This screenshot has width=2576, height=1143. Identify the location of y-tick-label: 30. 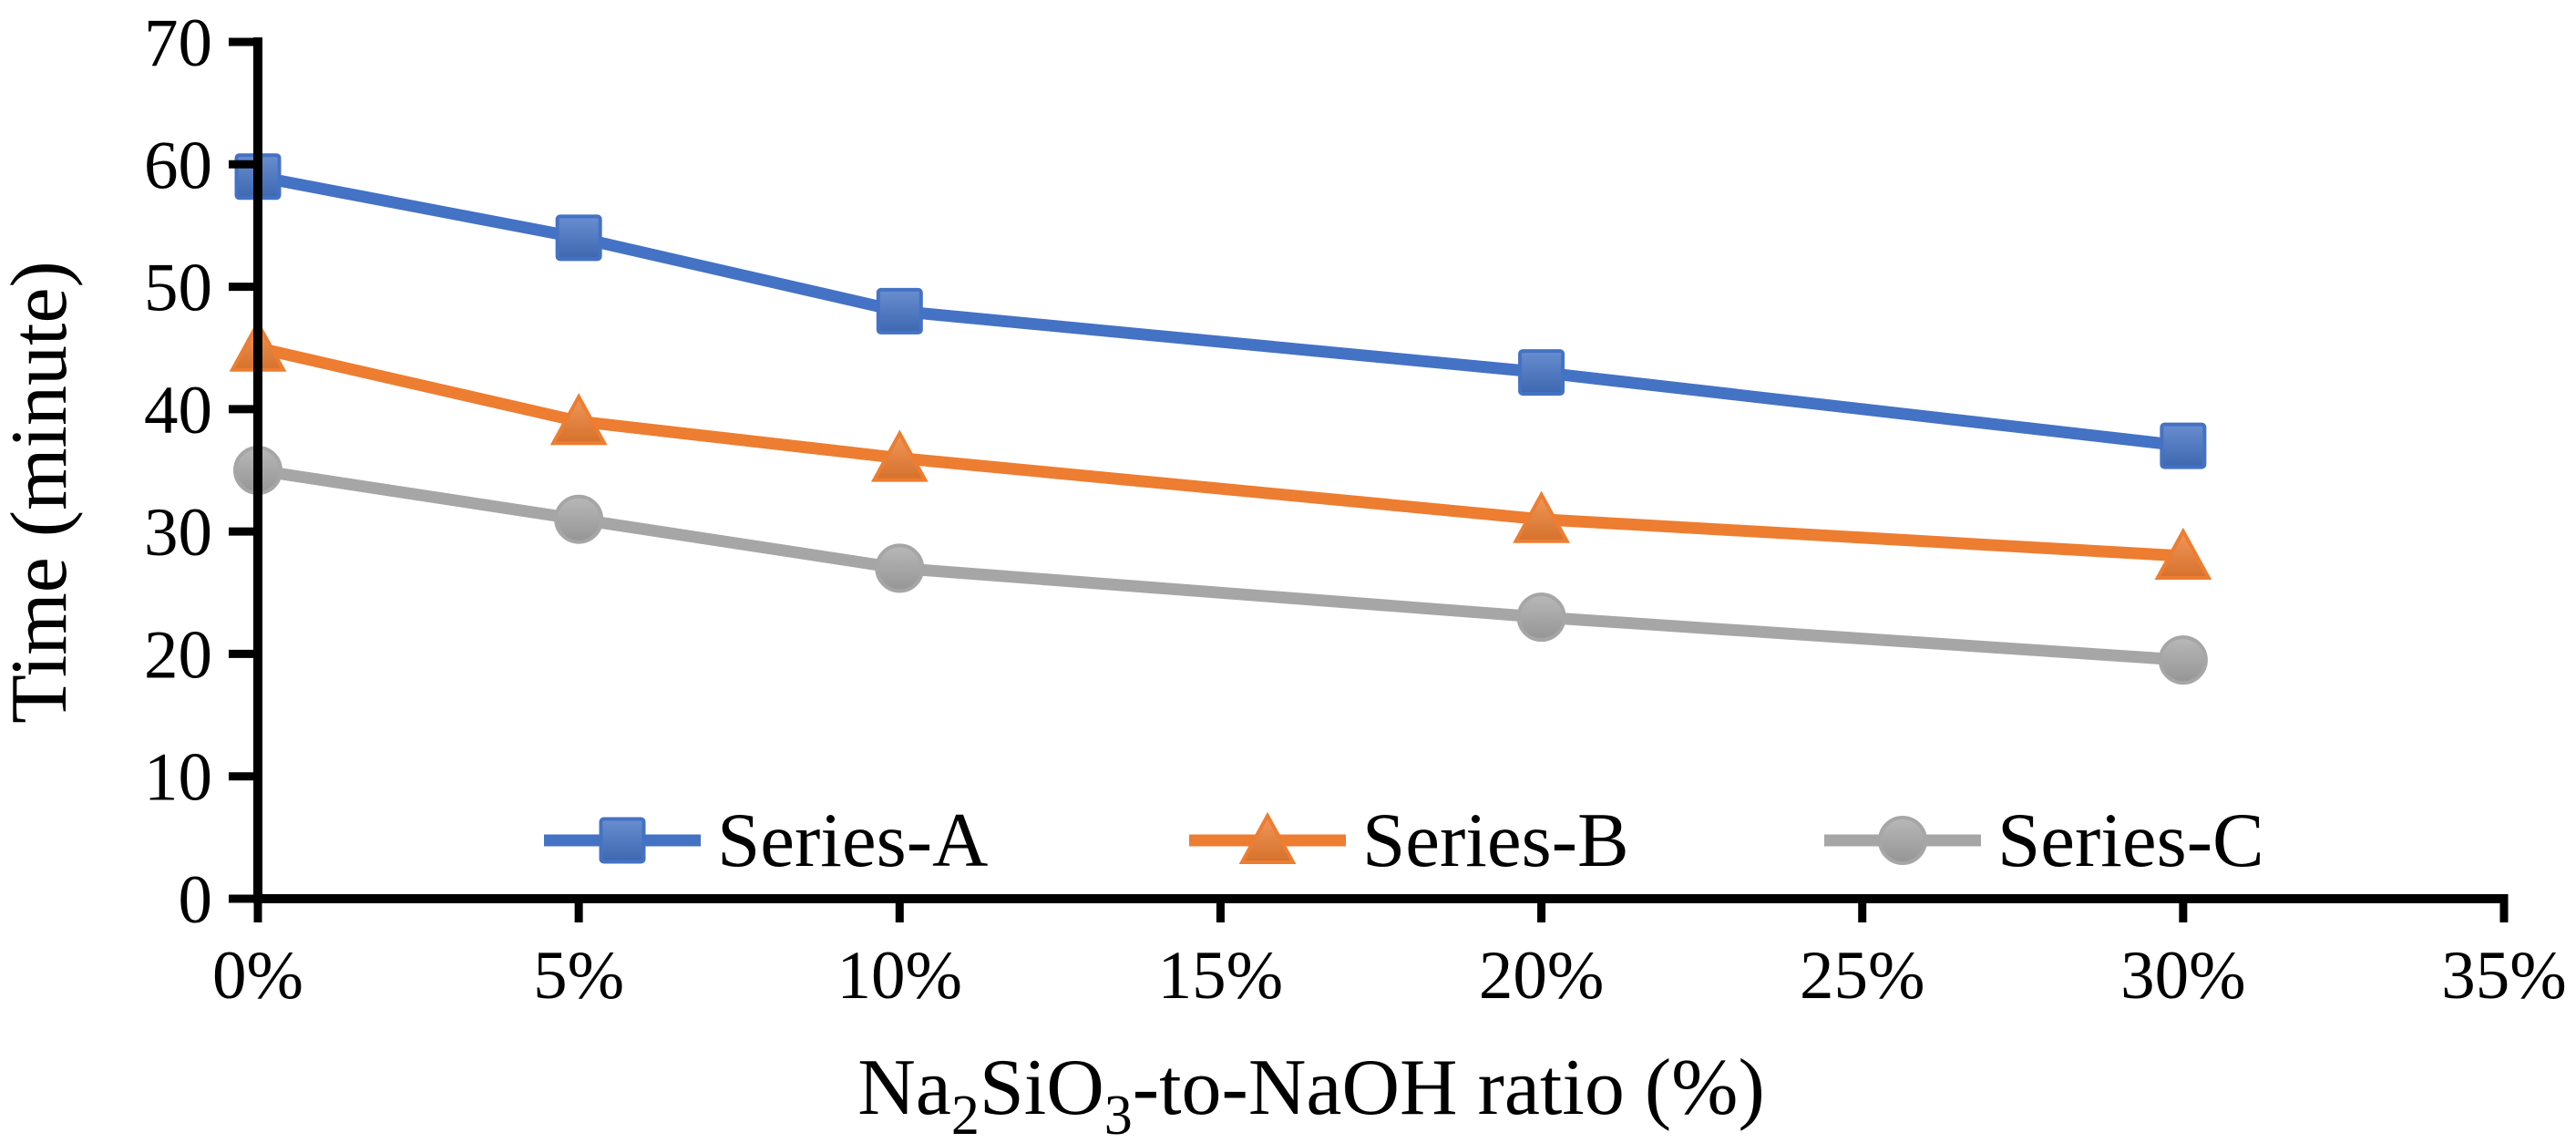
(178, 533).